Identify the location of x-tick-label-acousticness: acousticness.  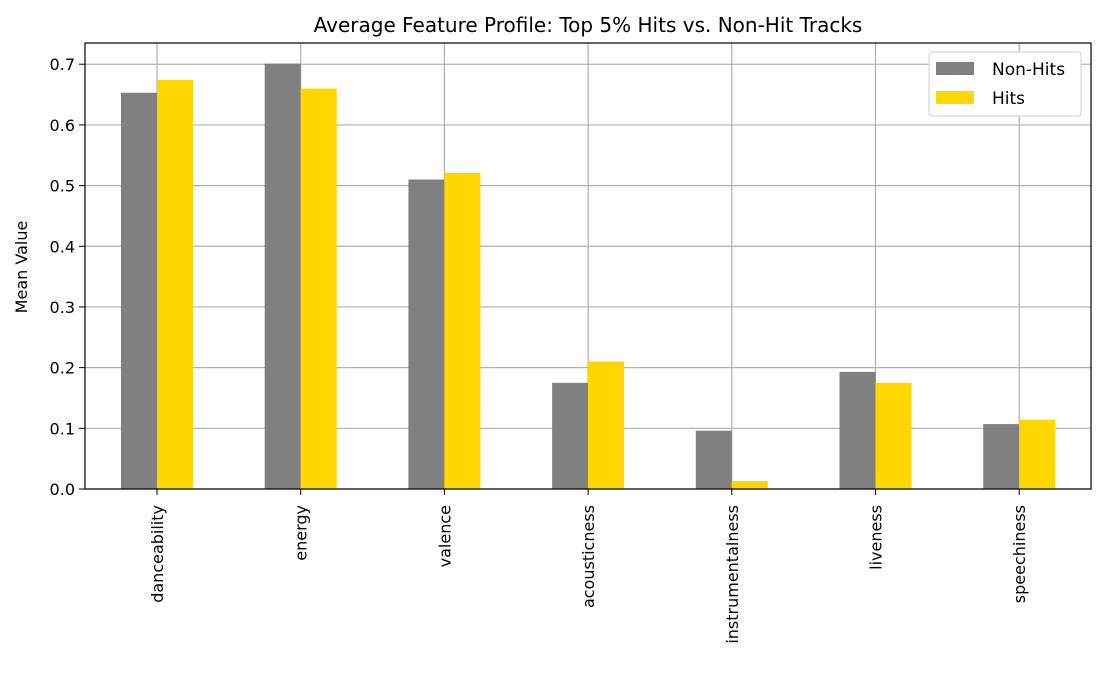
(588, 556).